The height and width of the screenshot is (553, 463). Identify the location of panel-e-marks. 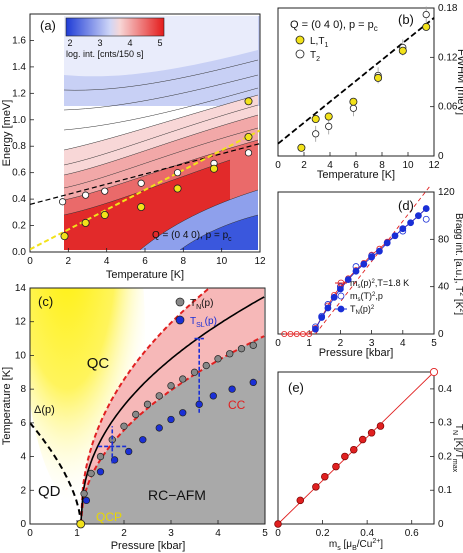
(356, 447).